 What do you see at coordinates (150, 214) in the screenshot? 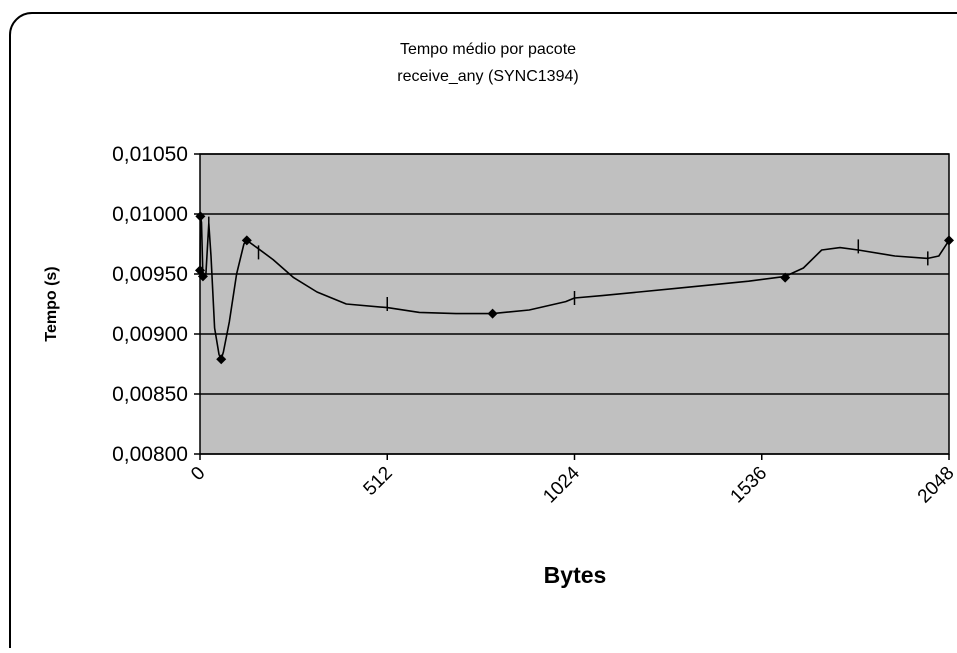
I see `y-tick-label: 0,01000` at bounding box center [150, 214].